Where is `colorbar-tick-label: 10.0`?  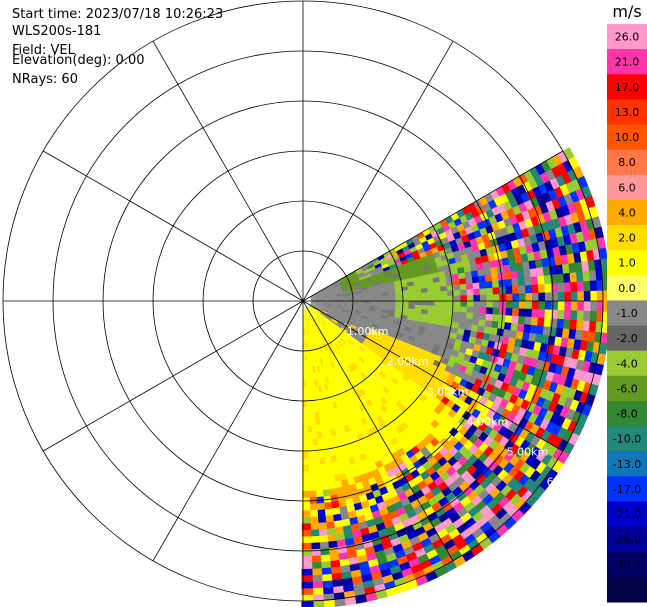 colorbar-tick-label: 10.0 is located at coordinates (627, 137).